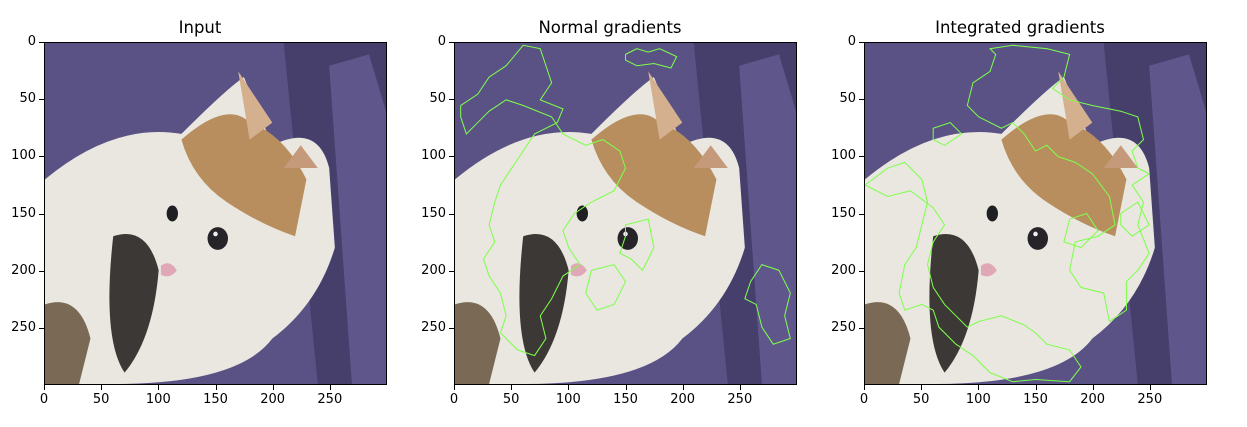 This screenshot has width=1247, height=427. I want to click on panel-title: Normal gradients, so click(610, 27).